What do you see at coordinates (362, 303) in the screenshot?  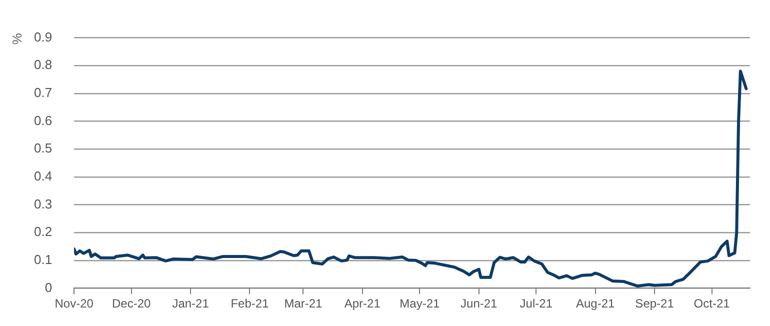 I see `x-tick-label: Apr-21` at bounding box center [362, 303].